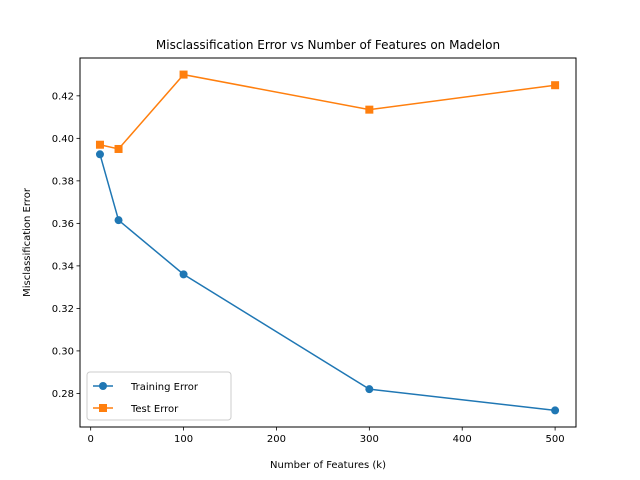  Describe the element at coordinates (63, 139) in the screenshot. I see `y-tick-label: 0.40` at that location.